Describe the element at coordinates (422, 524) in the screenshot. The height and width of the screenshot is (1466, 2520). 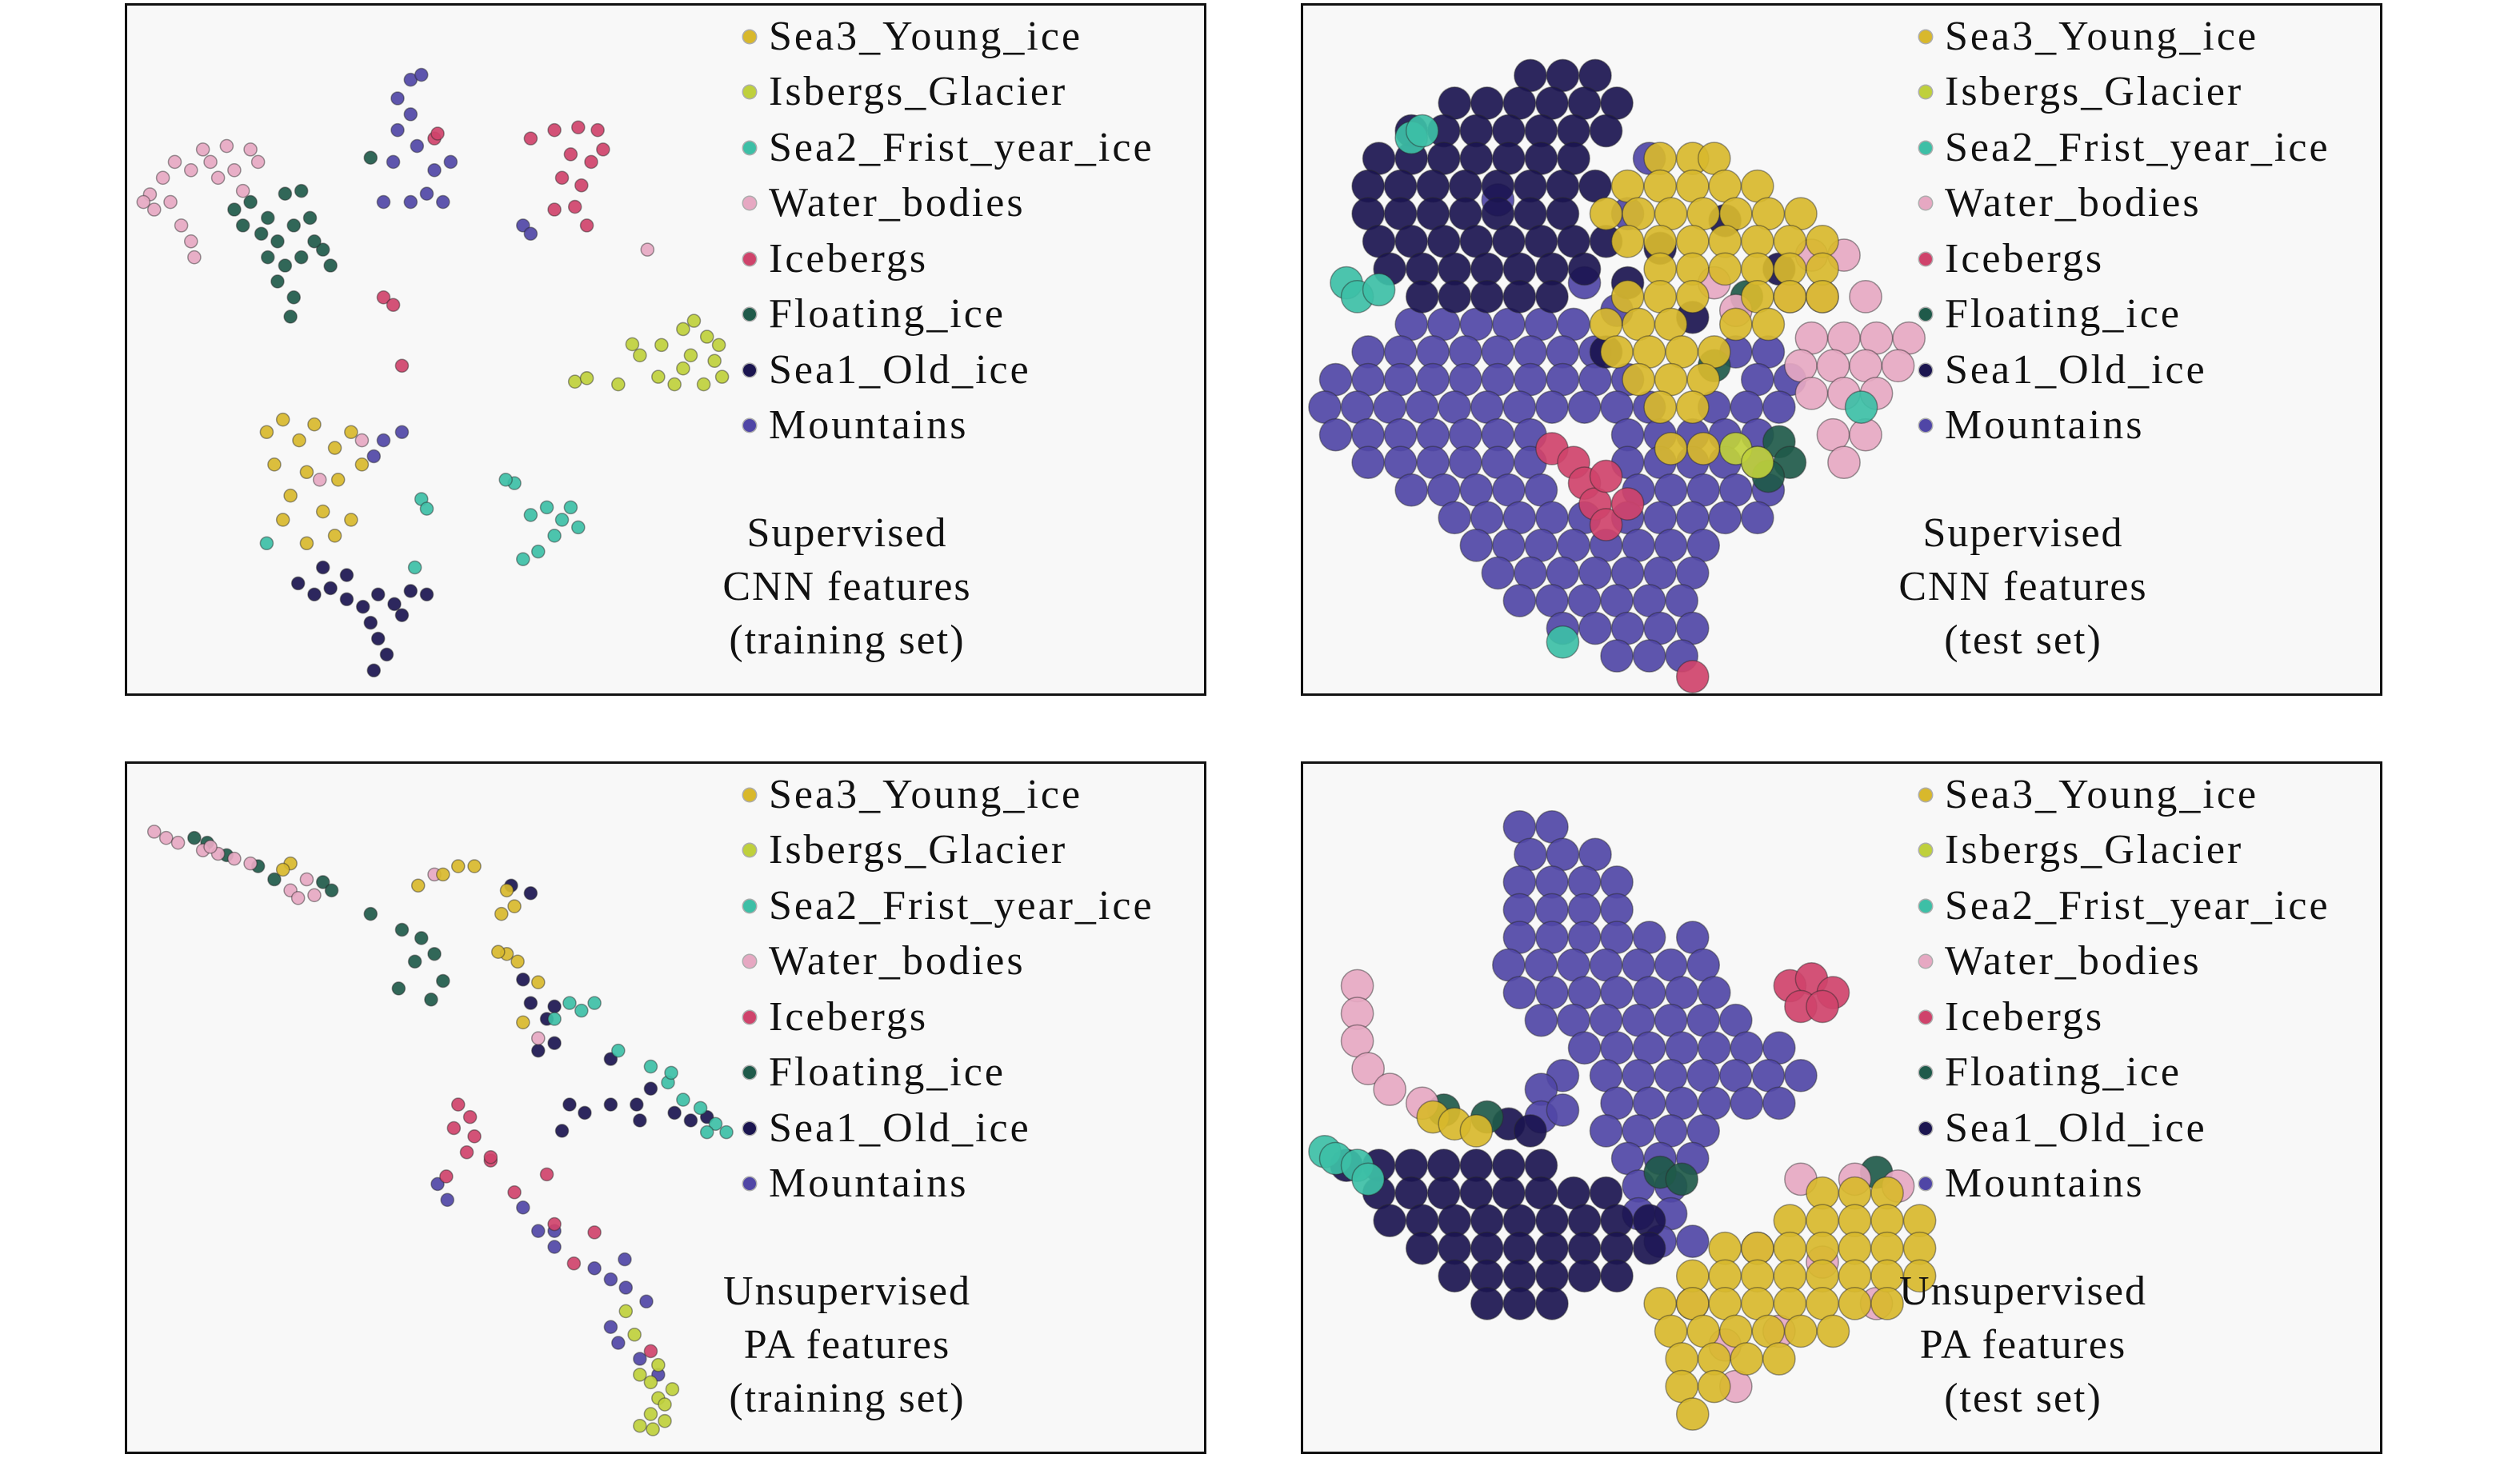
I see `series-sea2-frist-year-ice` at that location.